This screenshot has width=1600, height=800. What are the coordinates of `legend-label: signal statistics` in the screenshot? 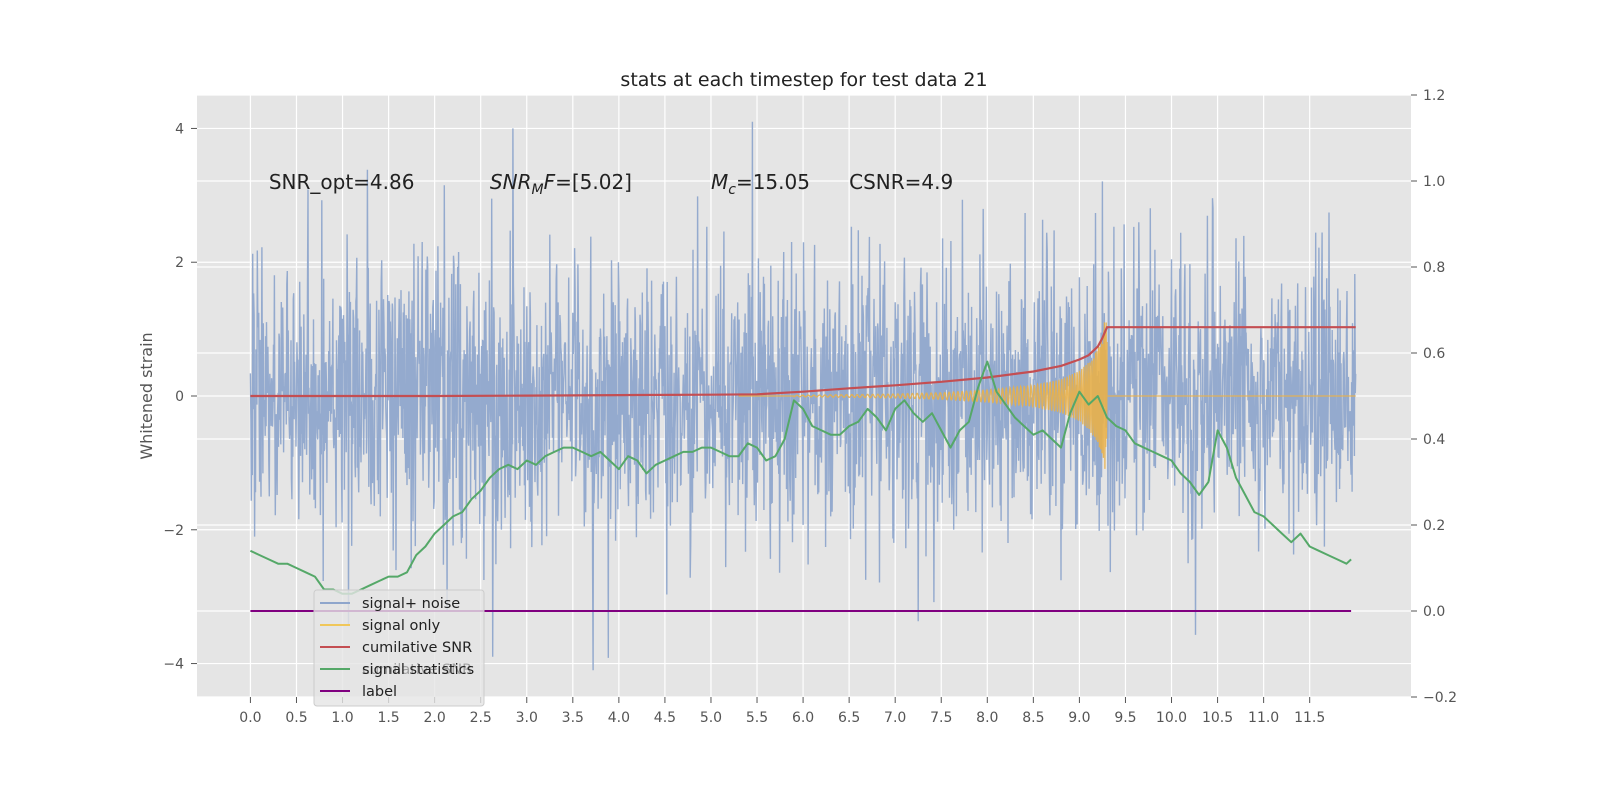 It's located at (418, 670).